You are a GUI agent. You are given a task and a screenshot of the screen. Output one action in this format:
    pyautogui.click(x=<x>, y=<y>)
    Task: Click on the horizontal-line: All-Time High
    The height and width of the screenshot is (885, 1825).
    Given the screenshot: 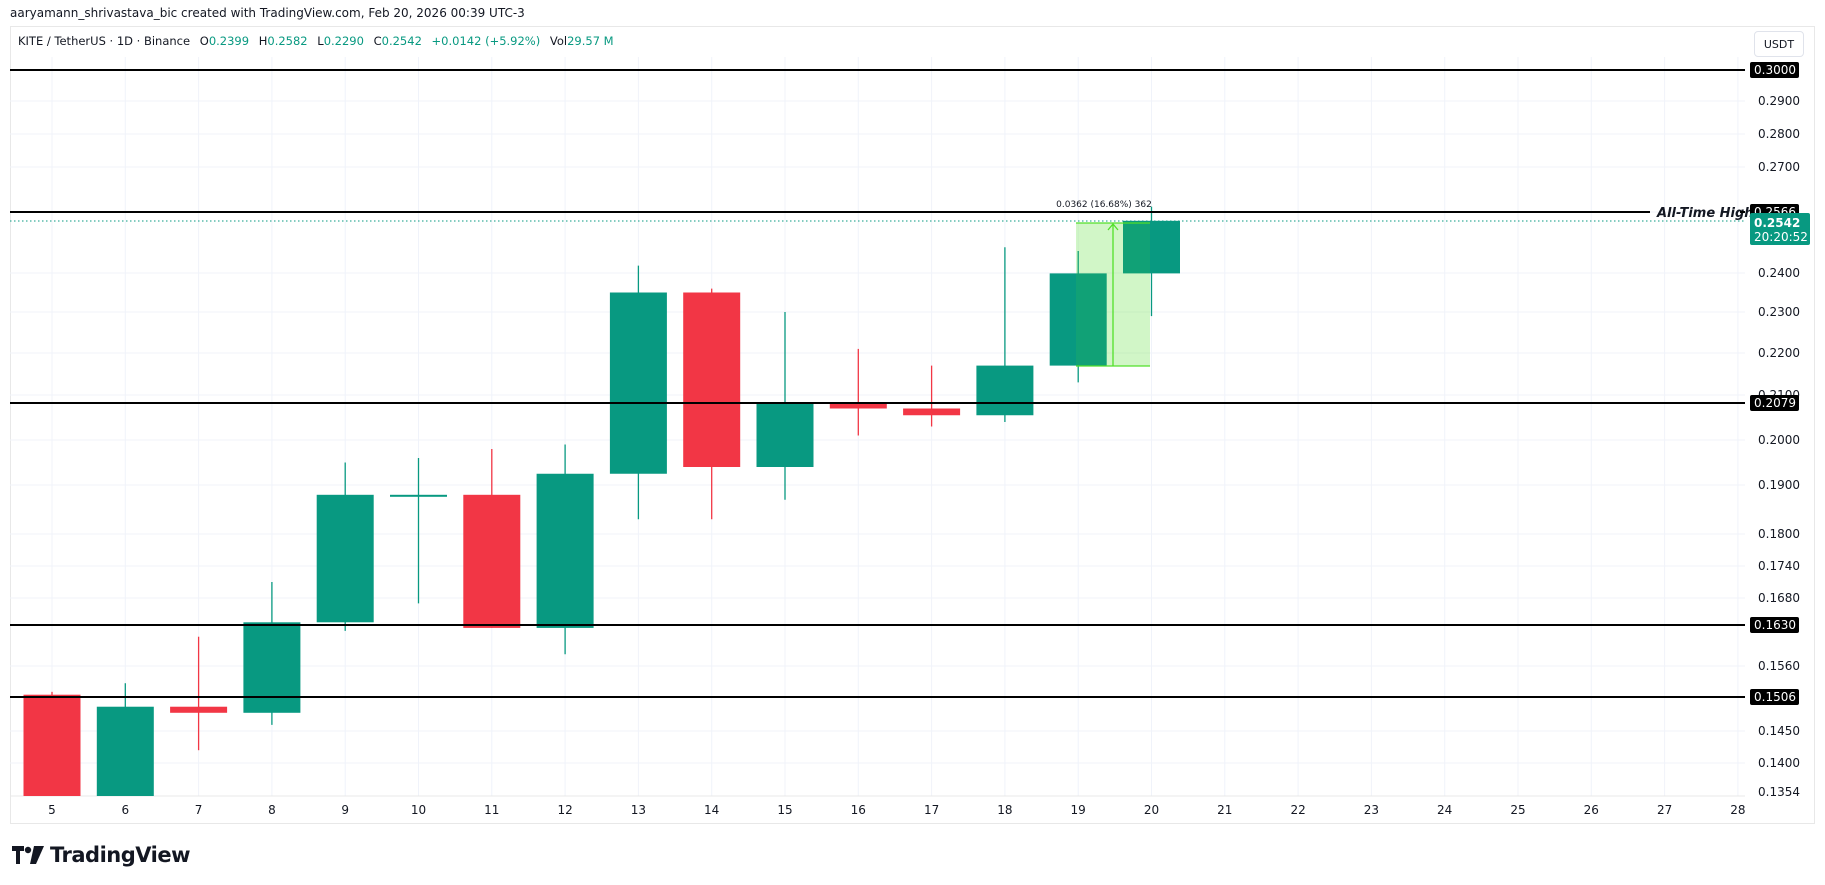 What is the action you would take?
    pyautogui.click(x=882, y=213)
    